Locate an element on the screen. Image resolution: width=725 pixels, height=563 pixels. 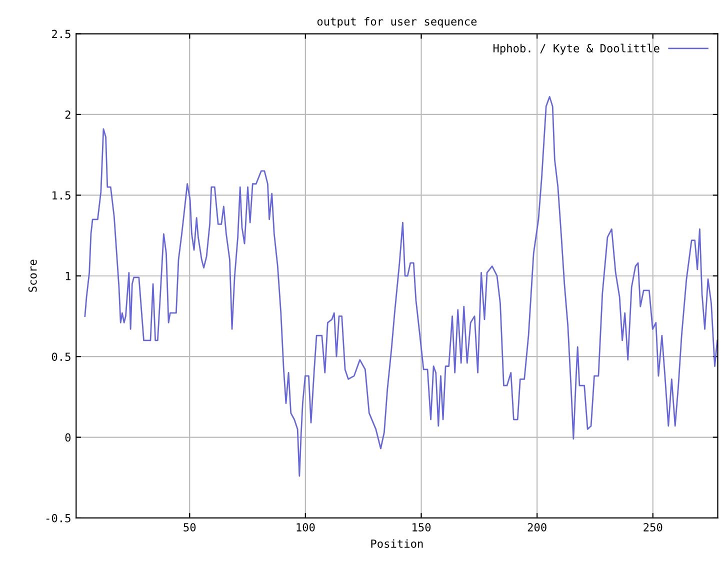
y-tick-label: 1 is located at coordinates (68, 276).